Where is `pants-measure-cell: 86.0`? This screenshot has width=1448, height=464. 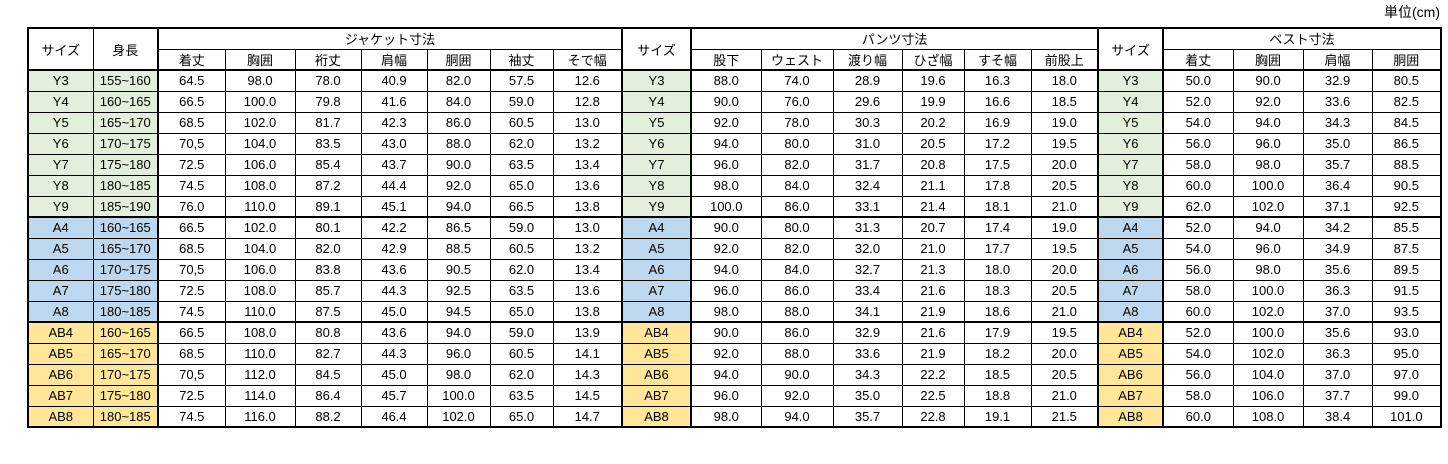
pants-measure-cell: 86.0 is located at coordinates (797, 290).